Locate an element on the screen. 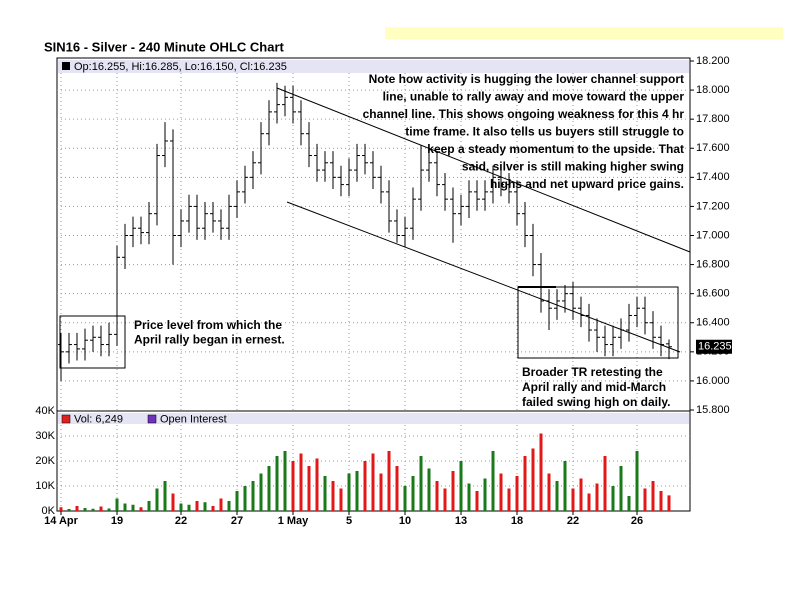 Image resolution: width=800 pixels, height=600 pixels. x-tick-label: 1 May is located at coordinates (293, 521).